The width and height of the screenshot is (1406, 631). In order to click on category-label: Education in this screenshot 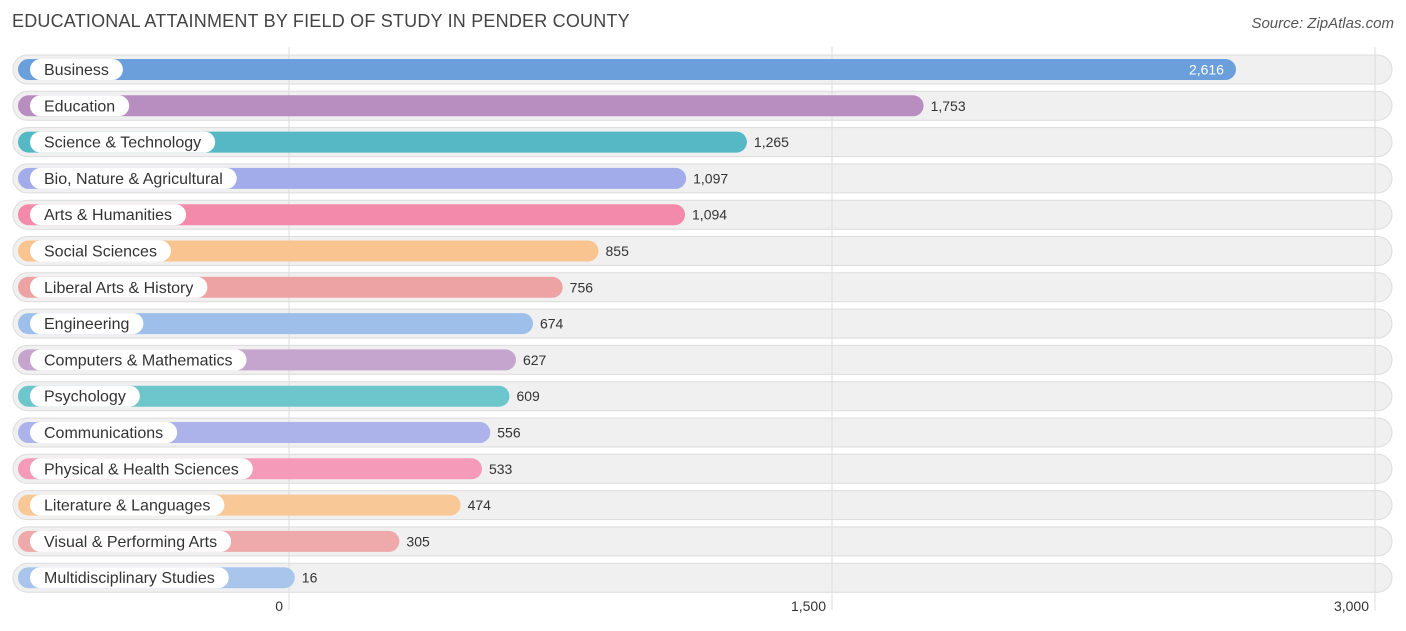, I will do `click(79, 106)`.